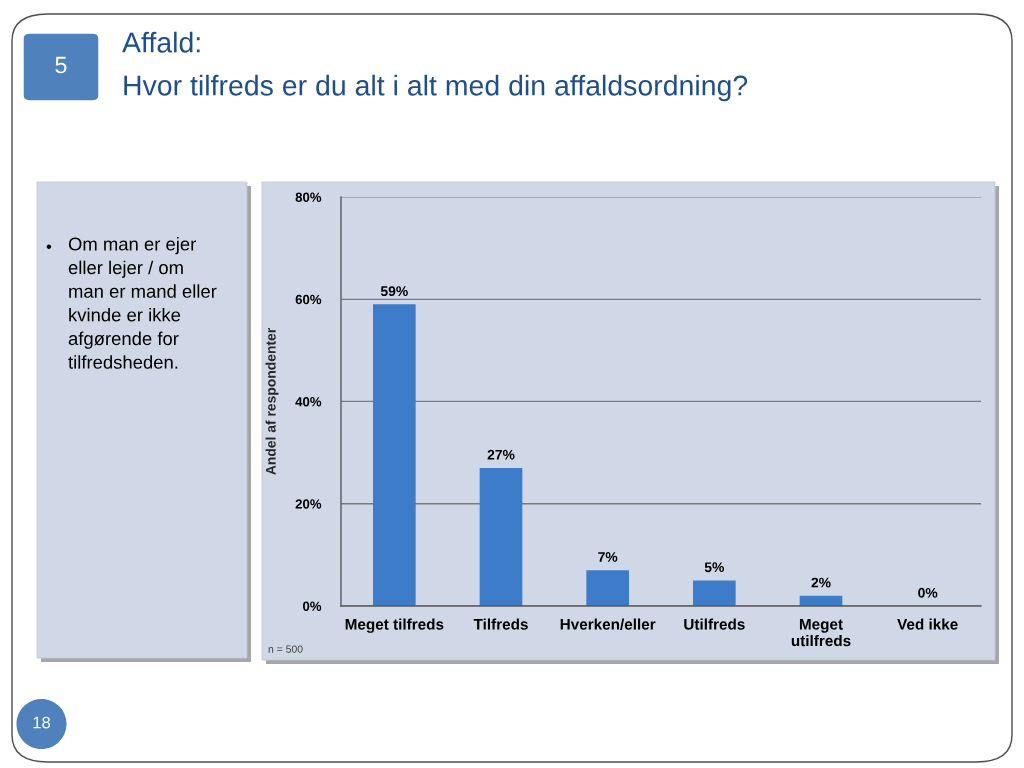 This screenshot has height=768, width=1024. I want to click on data-label: 27%, so click(501, 454).